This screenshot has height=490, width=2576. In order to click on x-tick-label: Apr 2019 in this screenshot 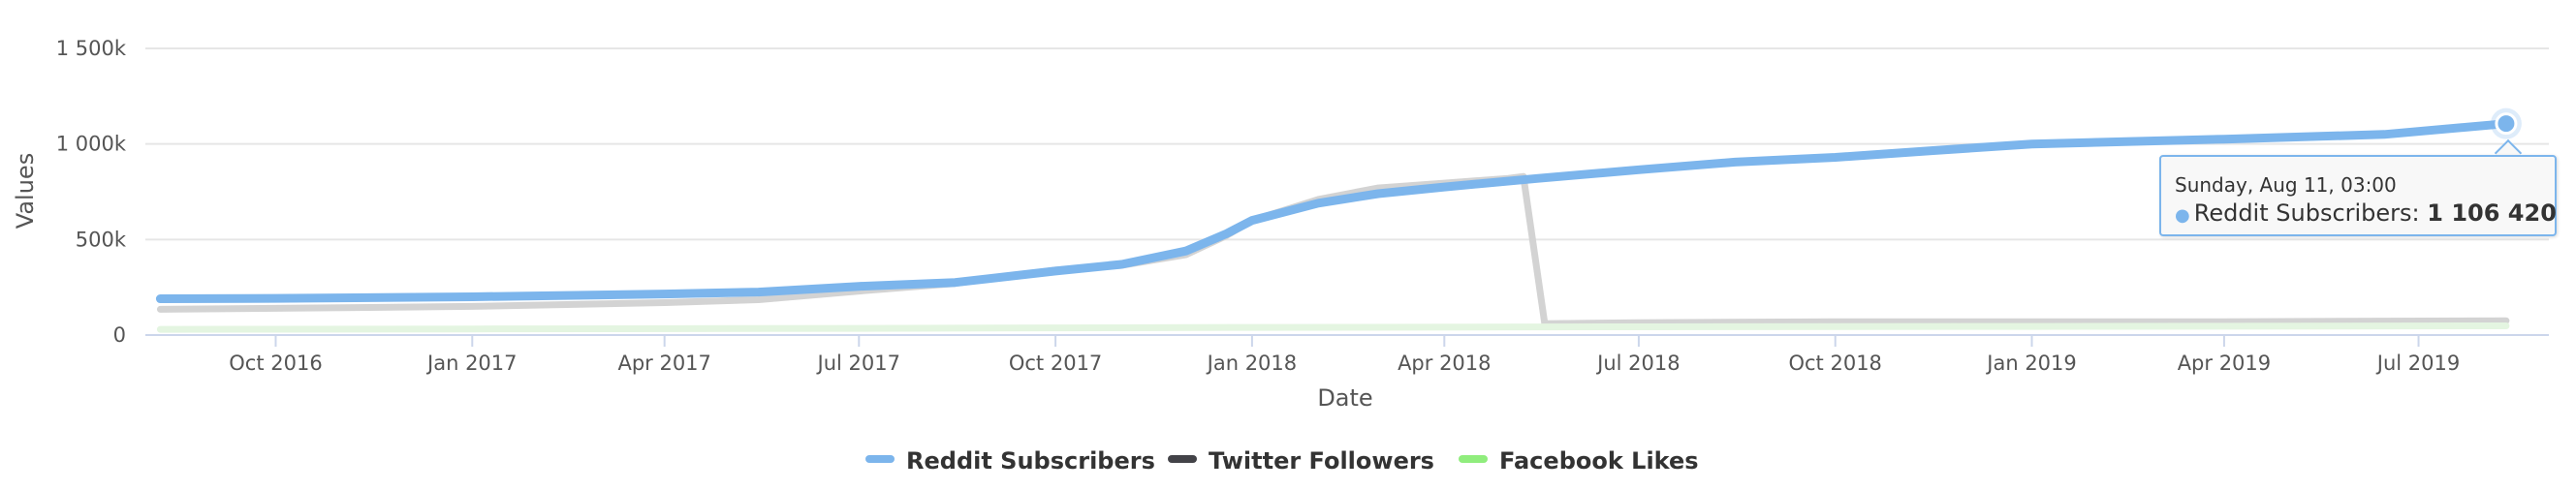, I will do `click(2224, 363)`.